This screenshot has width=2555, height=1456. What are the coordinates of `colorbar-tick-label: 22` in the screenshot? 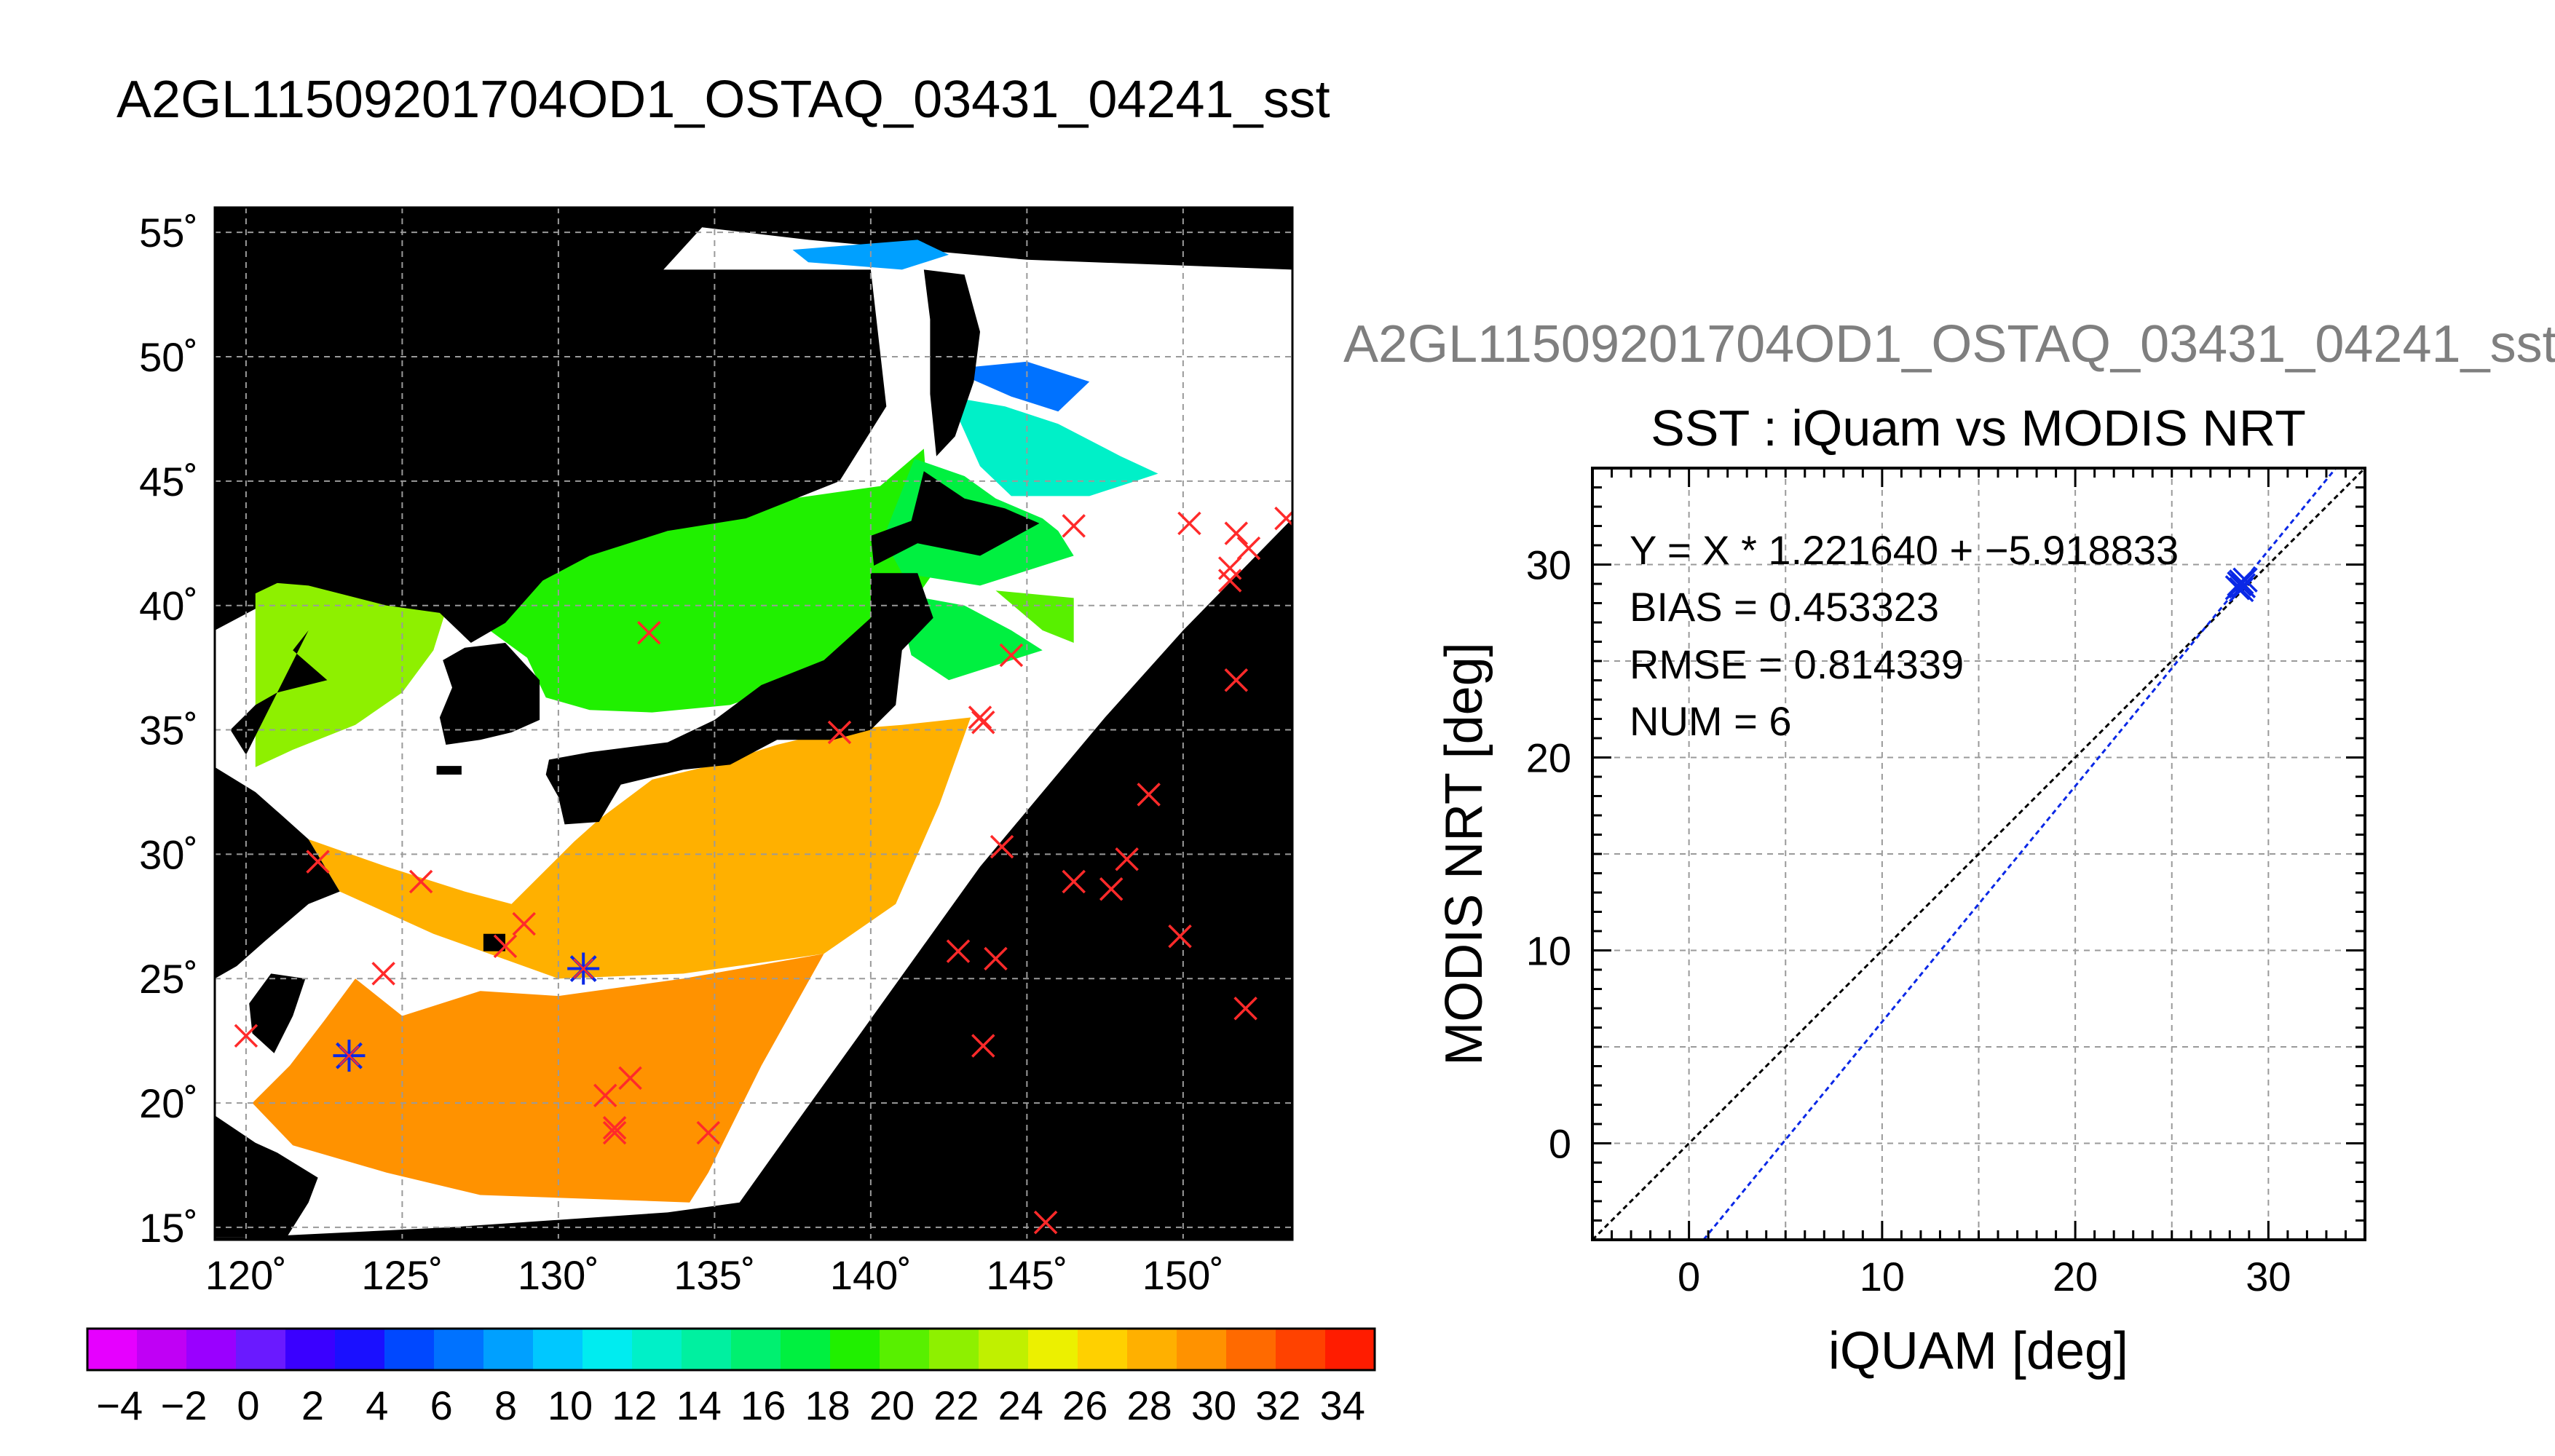 It's located at (956, 1405).